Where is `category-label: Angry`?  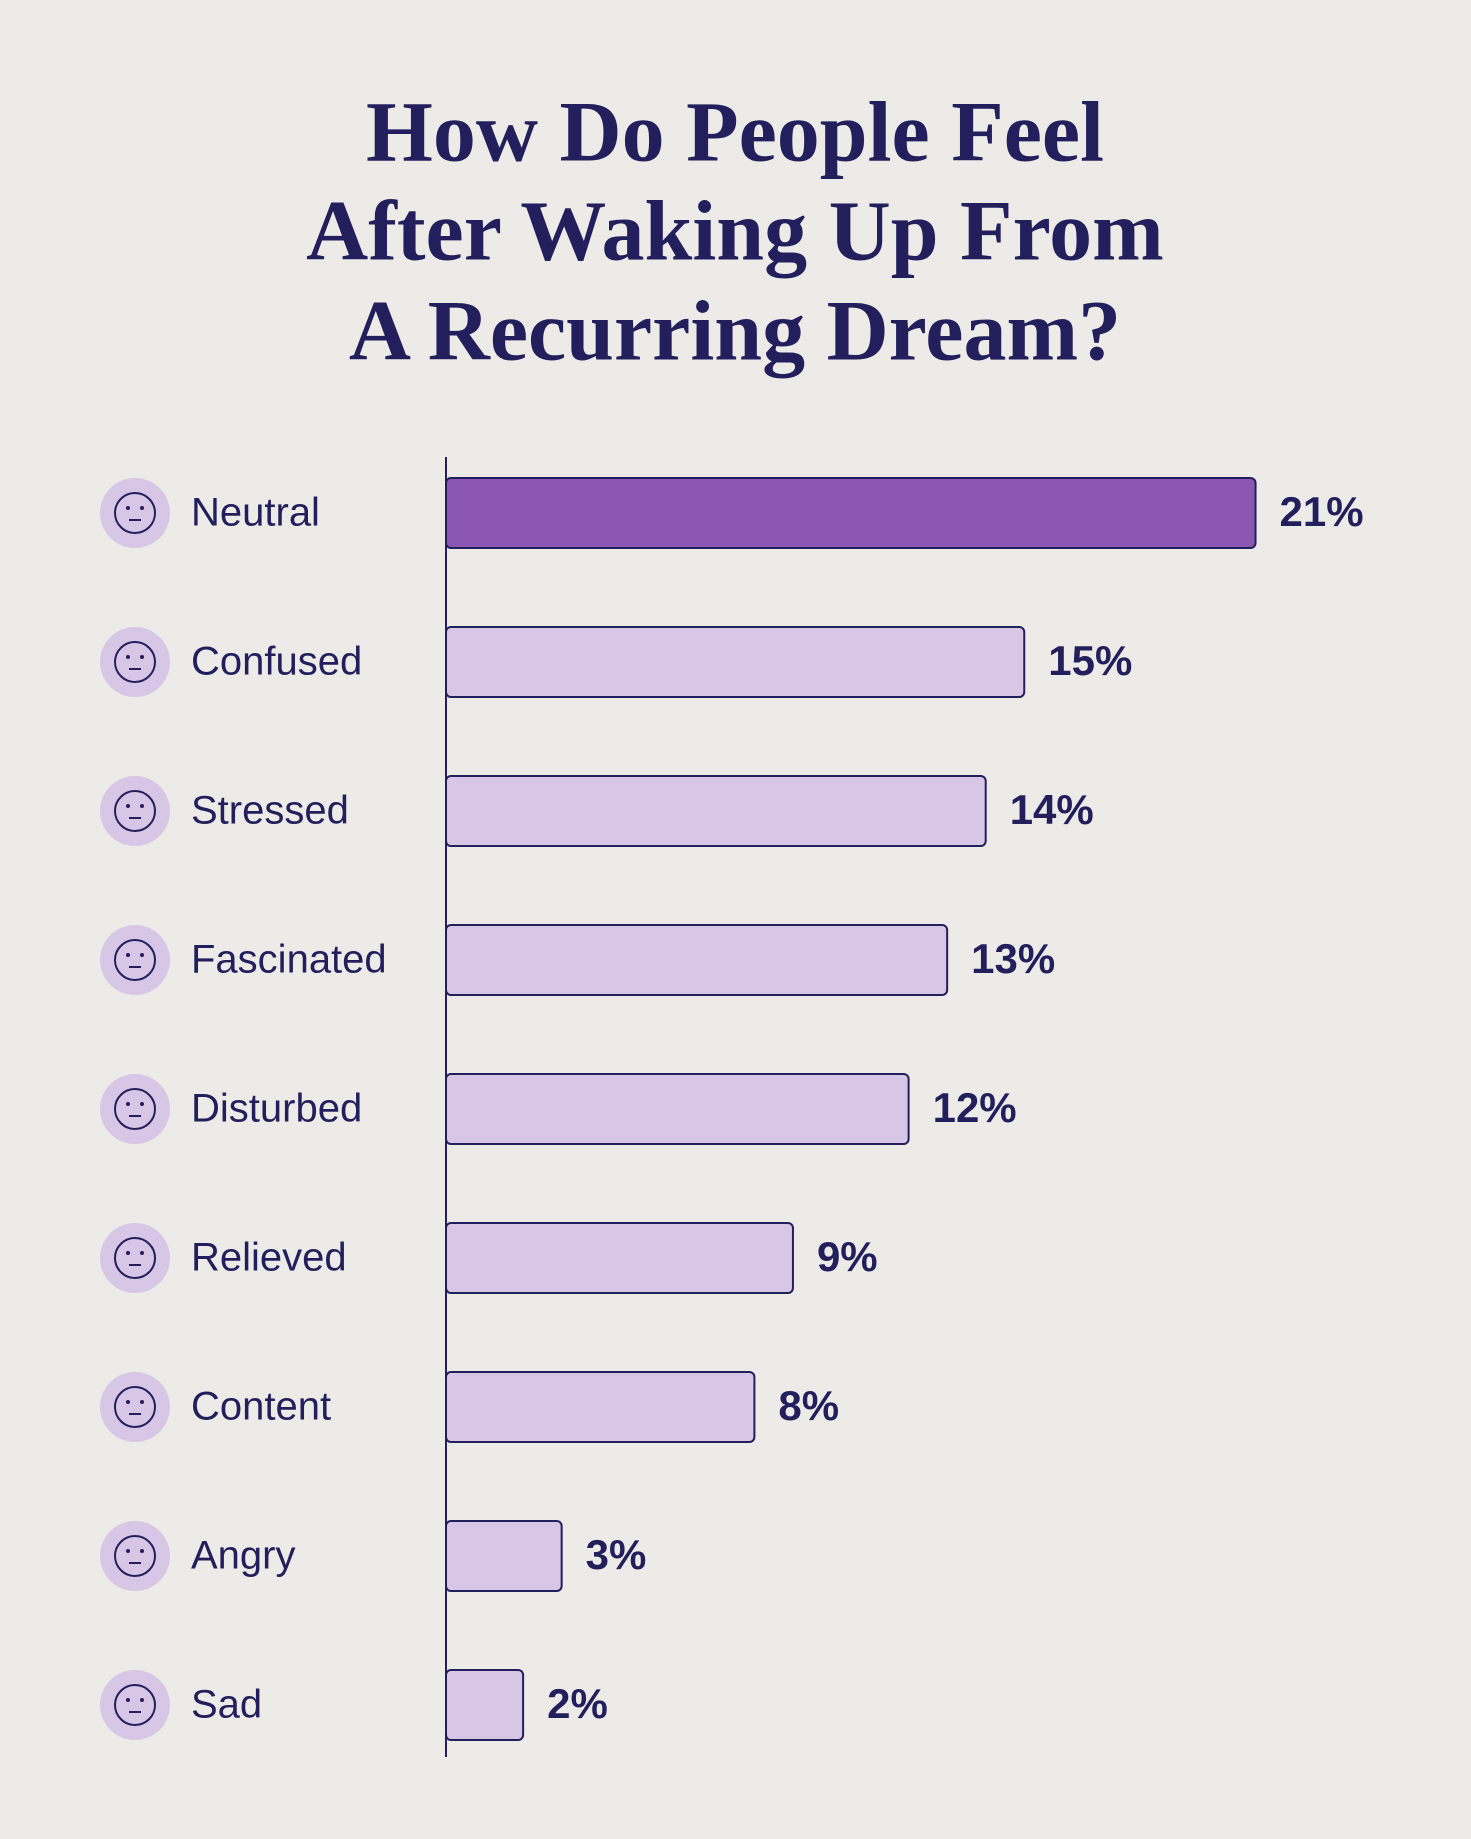
category-label: Angry is located at coordinates (243, 1556).